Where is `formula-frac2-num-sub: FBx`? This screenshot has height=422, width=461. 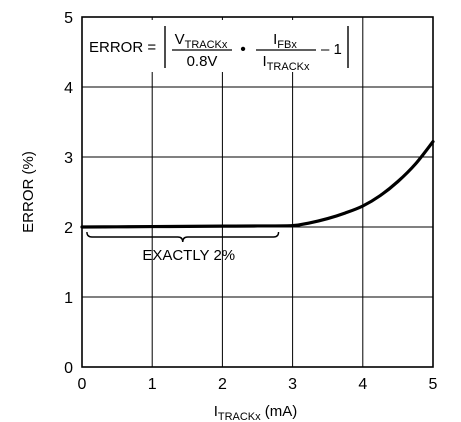
formula-frac2-num-sub: FBx is located at coordinates (287, 45).